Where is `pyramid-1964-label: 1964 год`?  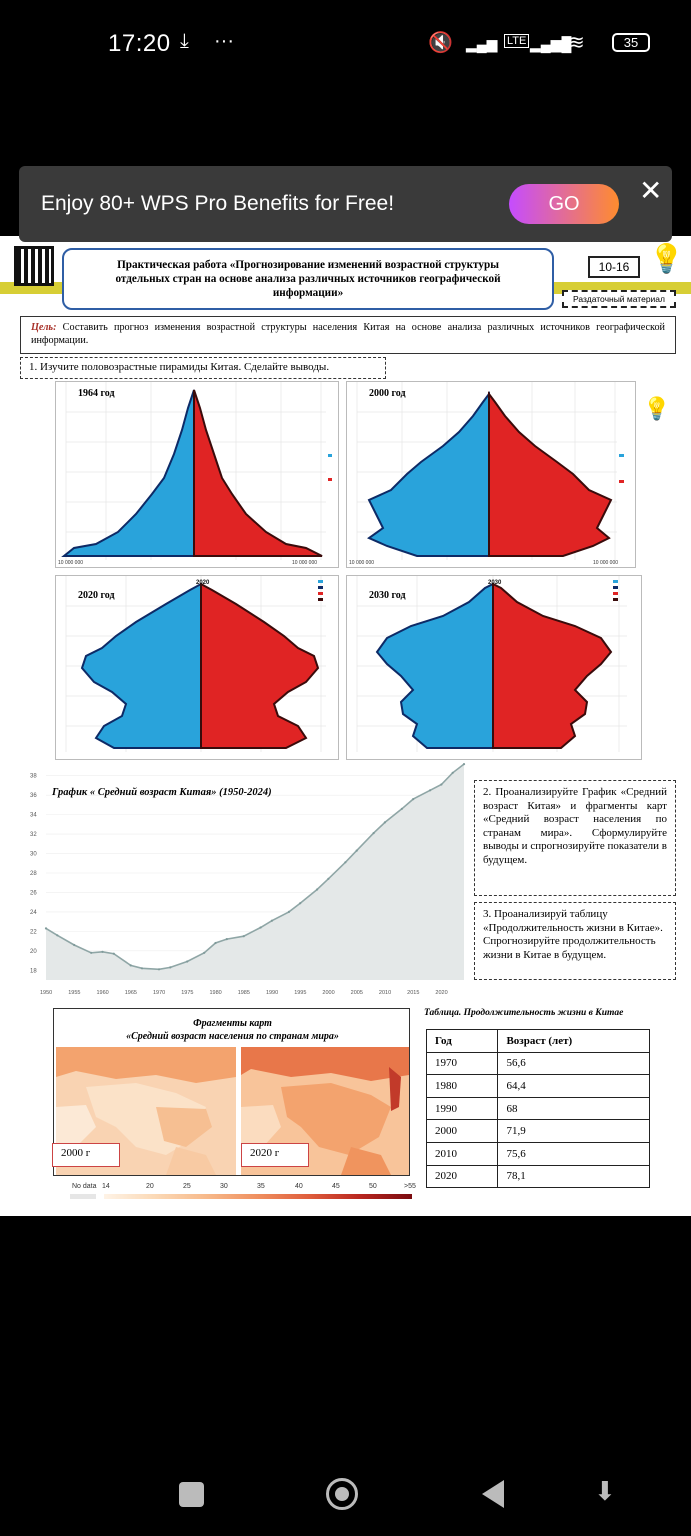 pyramid-1964-label: 1964 год is located at coordinates (96, 393).